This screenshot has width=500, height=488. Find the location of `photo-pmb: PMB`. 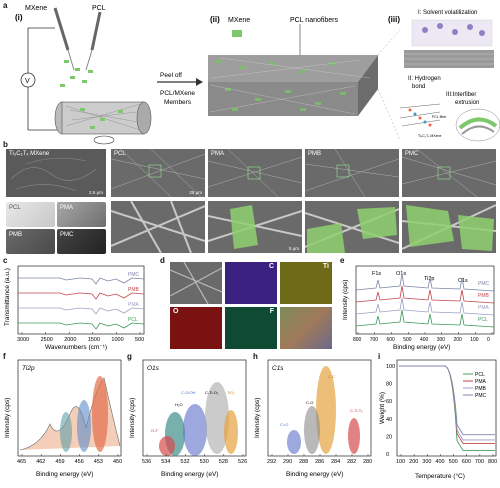

photo-pmb: PMB is located at coordinates (30, 241).